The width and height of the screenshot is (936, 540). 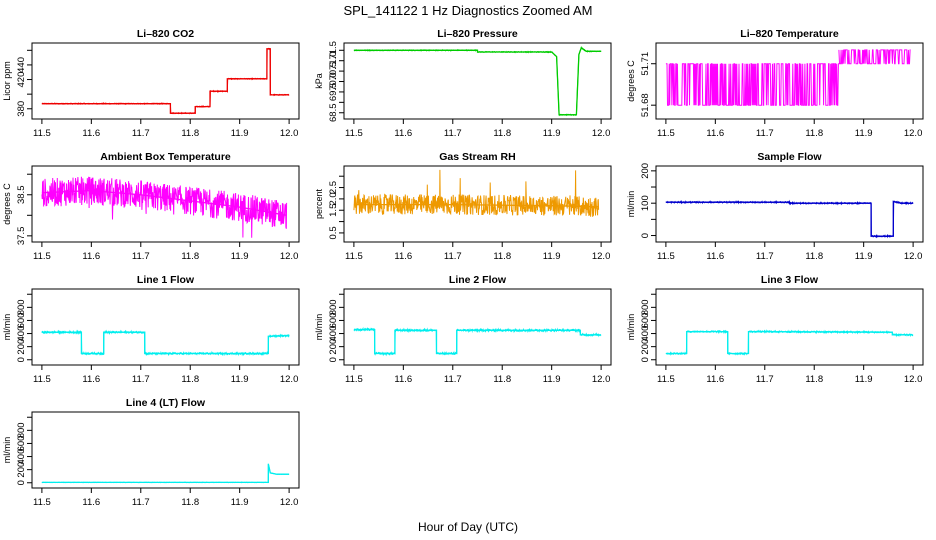 What do you see at coordinates (333, 198) in the screenshot?
I see `y-tick-label: 2.0` at bounding box center [333, 198].